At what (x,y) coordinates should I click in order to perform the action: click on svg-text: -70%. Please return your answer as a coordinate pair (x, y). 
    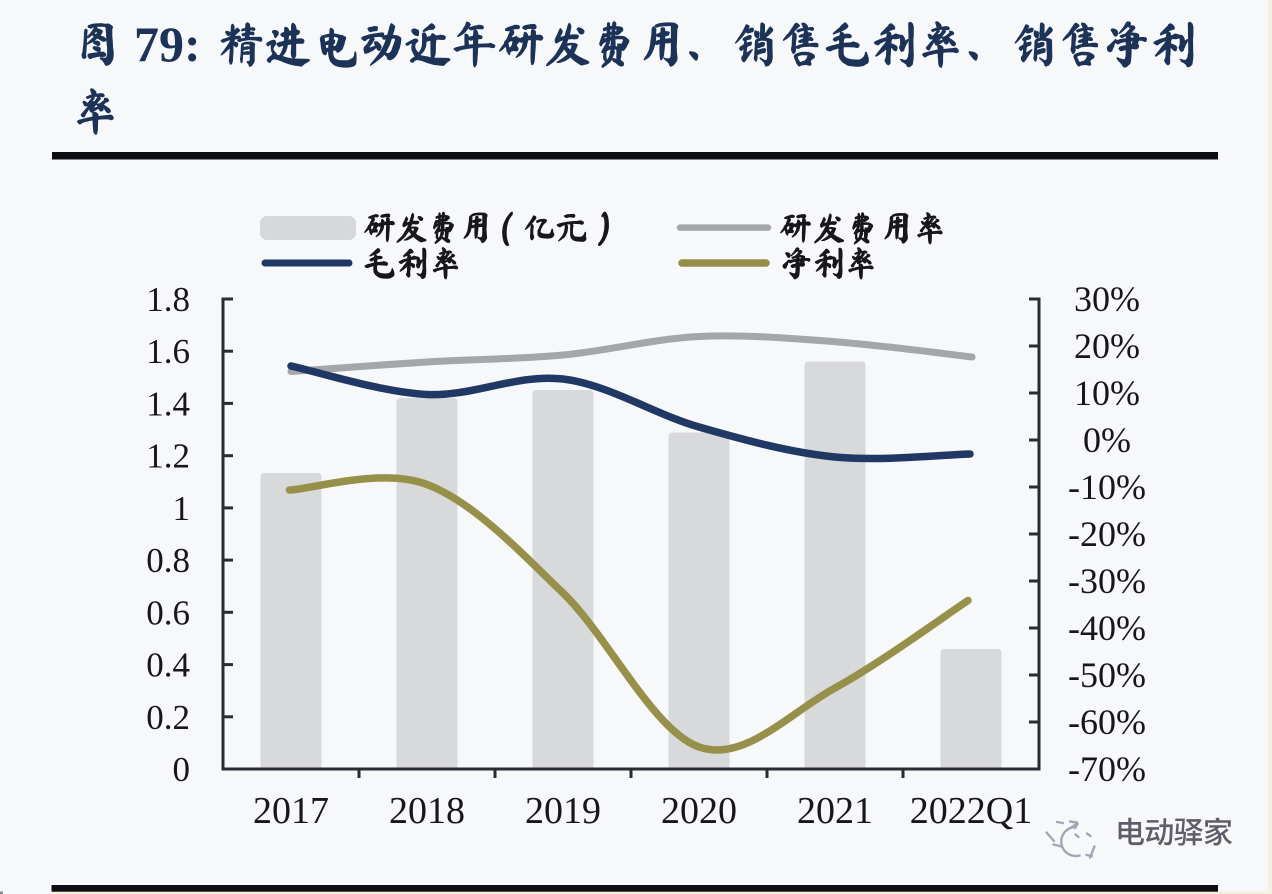
    Looking at the image, I should click on (1107, 769).